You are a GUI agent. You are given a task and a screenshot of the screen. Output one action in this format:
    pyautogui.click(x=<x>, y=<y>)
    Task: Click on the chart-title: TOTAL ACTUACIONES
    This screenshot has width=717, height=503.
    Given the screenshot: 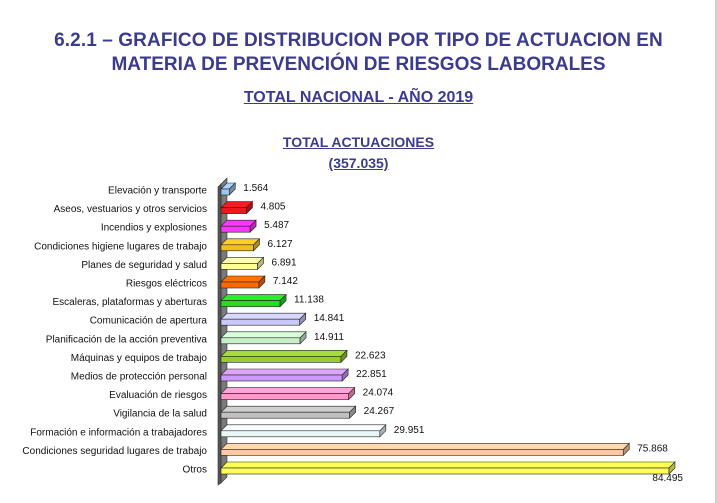 What is the action you would take?
    pyautogui.click(x=358, y=142)
    